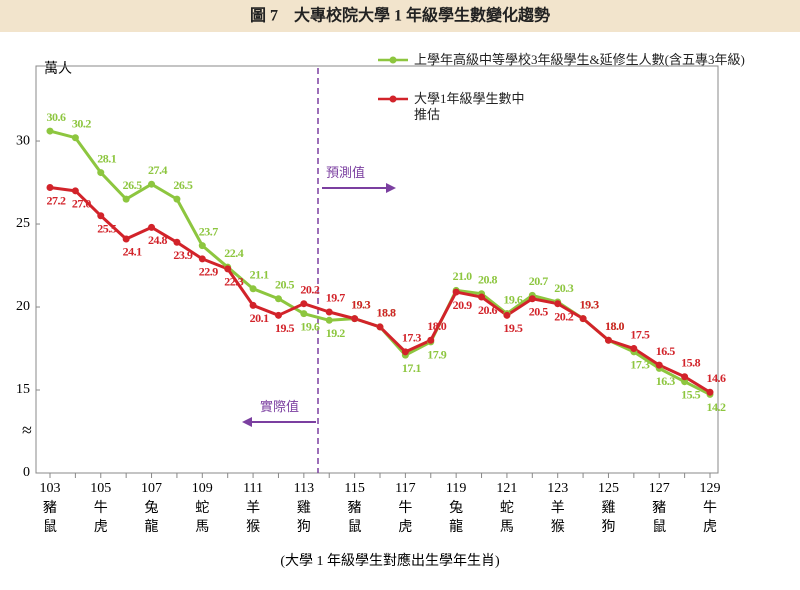 Image resolution: width=800 pixels, height=590 pixels. I want to click on x-tick-label: 119, so click(456, 488).